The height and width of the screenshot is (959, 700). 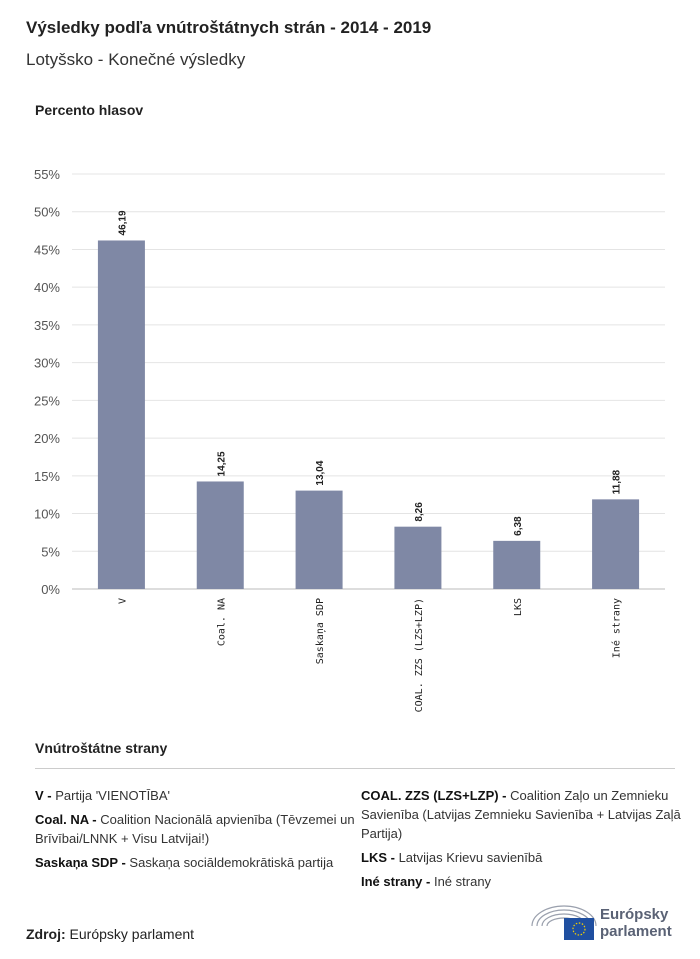 What do you see at coordinates (50, 551) in the screenshot?
I see `y-tick-label: 5%` at bounding box center [50, 551].